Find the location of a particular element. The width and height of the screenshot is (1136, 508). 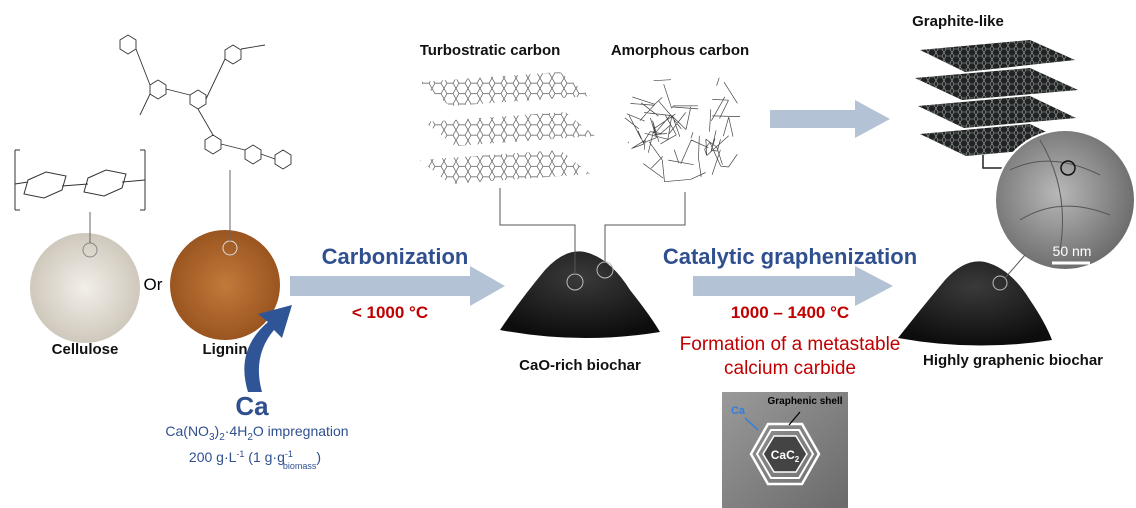

or-label: Or is located at coordinates (153, 284).